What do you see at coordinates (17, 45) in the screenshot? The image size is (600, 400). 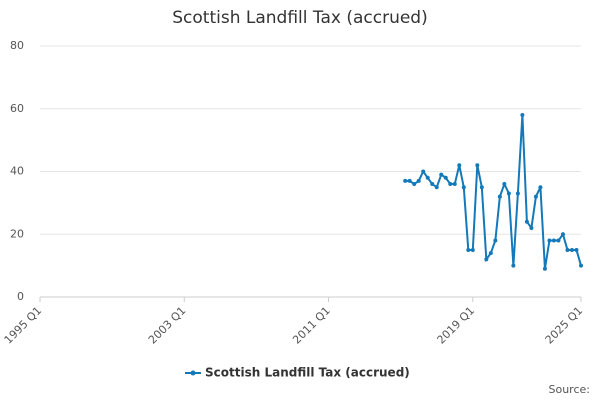 I see `y-tick-label: 80` at bounding box center [17, 45].